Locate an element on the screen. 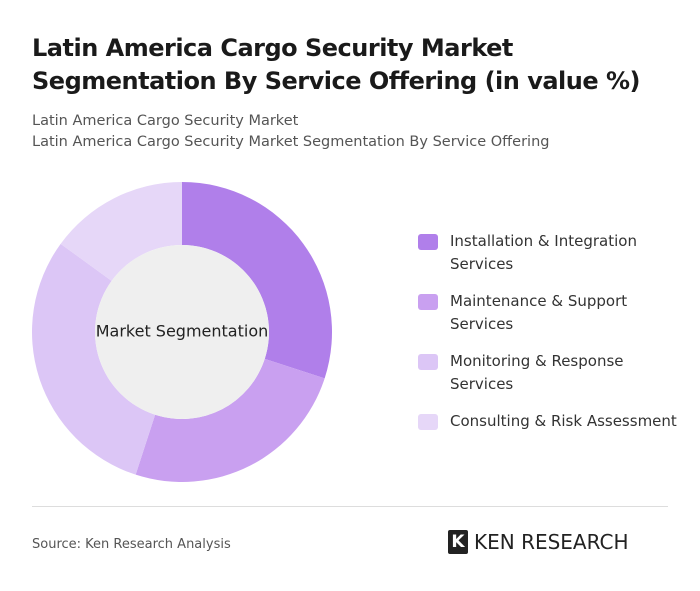  donut-center is located at coordinates (182, 332).